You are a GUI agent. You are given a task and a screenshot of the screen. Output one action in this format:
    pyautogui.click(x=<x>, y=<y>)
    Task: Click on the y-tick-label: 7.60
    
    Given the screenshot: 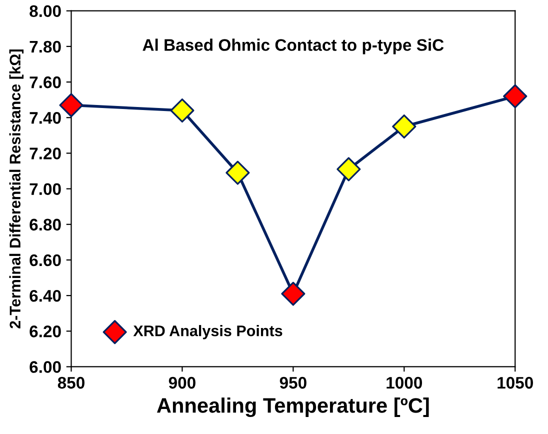 What is the action you would take?
    pyautogui.click(x=45, y=82)
    